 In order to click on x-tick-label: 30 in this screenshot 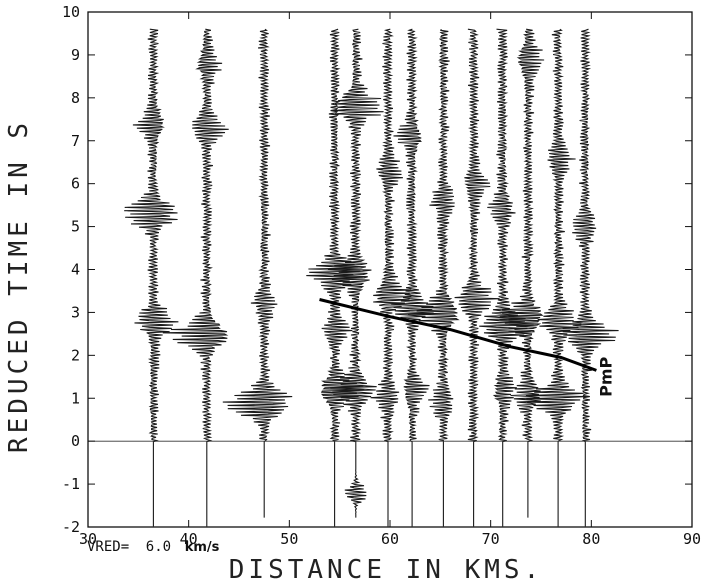, I will do `click(88, 539)`.